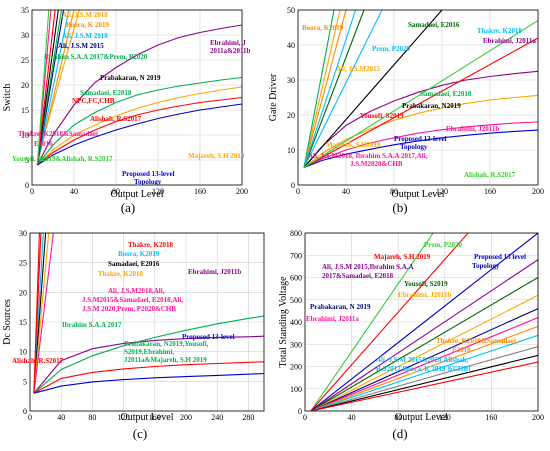  I want to click on y-tick-label: 700, so click(296, 255).